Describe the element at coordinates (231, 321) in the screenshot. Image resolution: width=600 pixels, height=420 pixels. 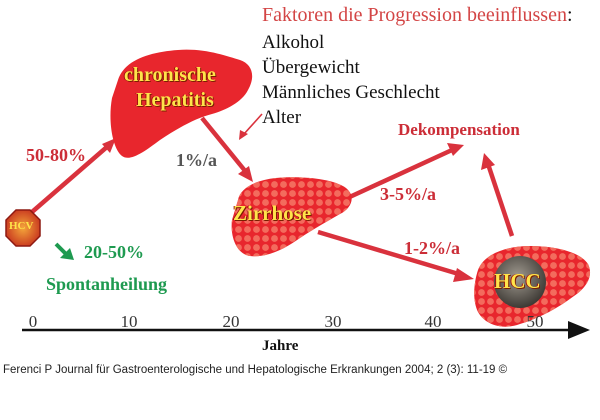
I see `axis-tick: 20` at that location.